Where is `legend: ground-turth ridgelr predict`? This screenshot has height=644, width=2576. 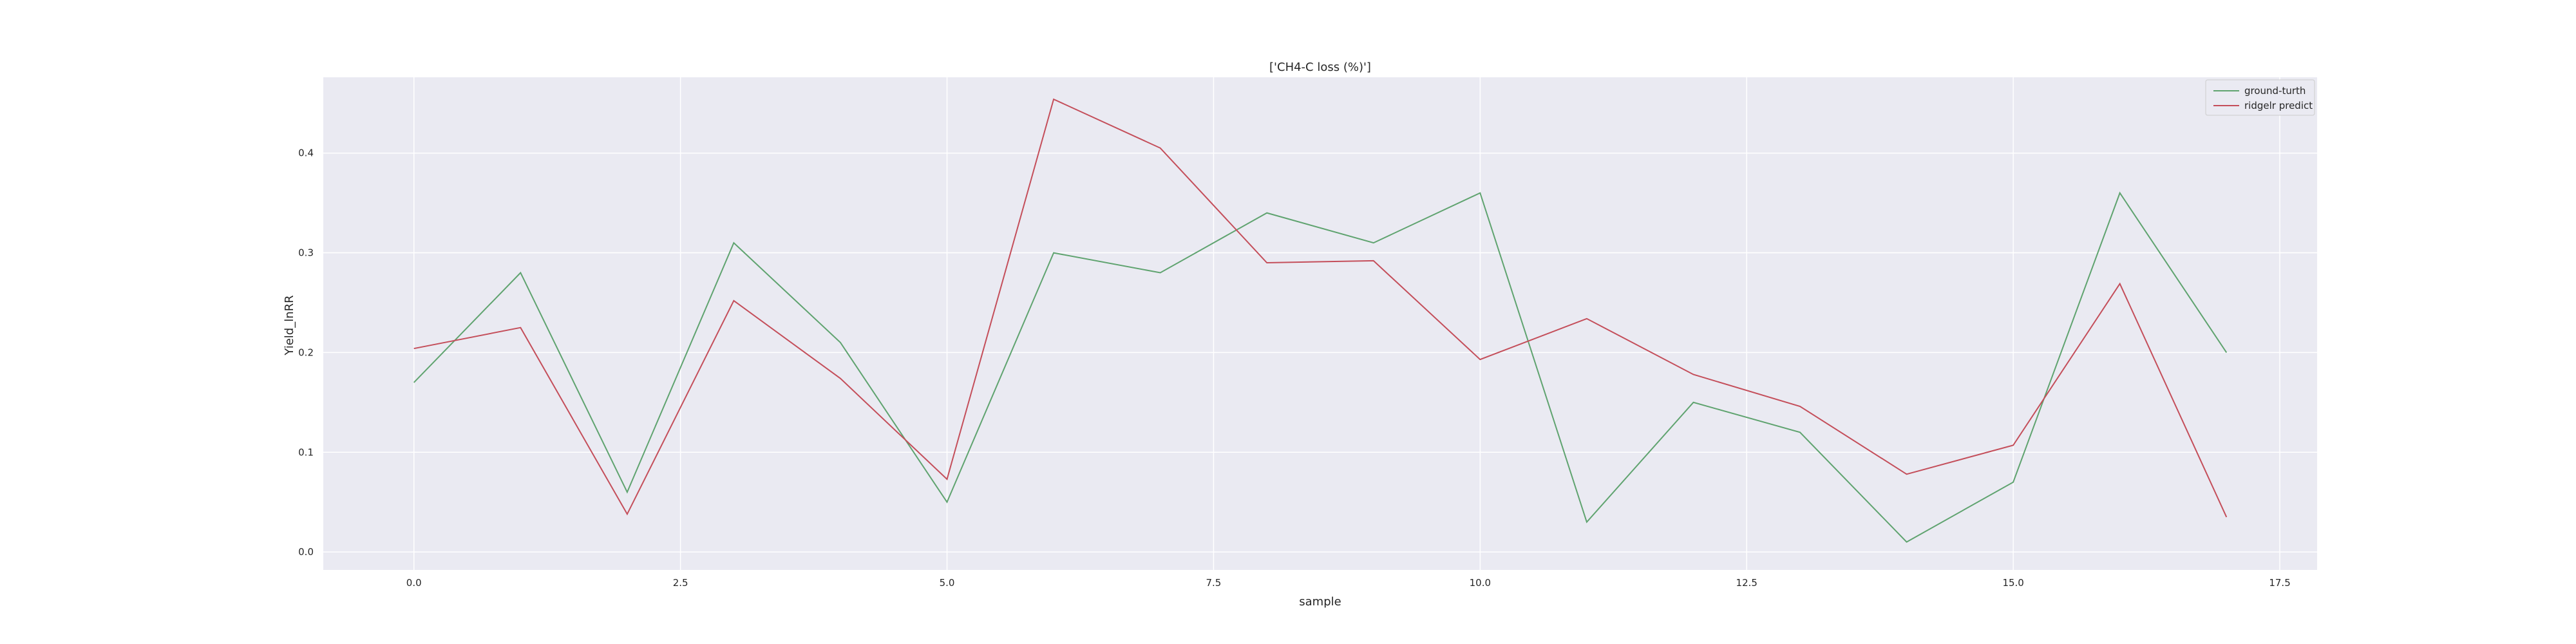
legend: ground-turth ridgelr predict is located at coordinates (2260, 97).